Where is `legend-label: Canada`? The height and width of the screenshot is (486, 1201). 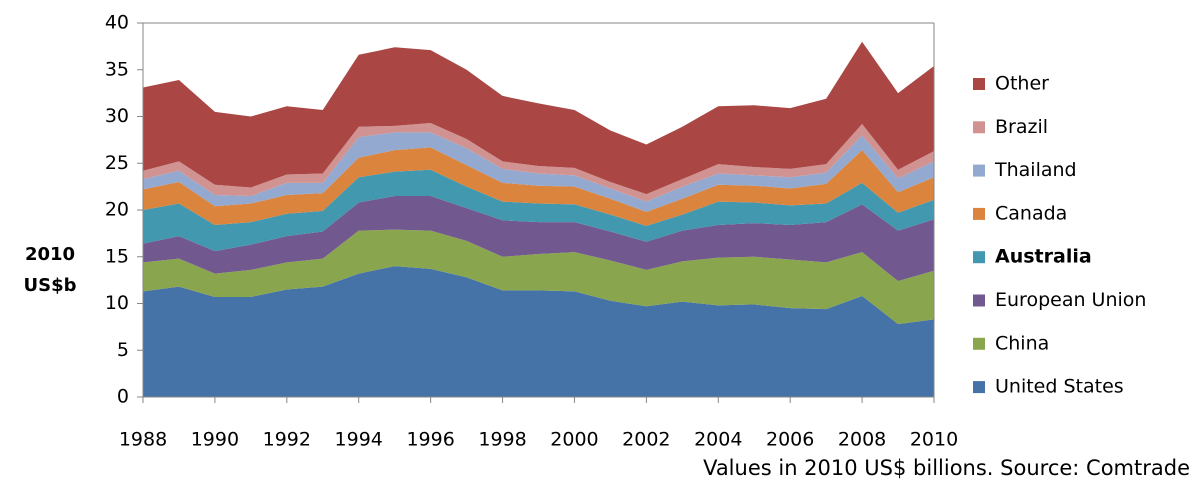
legend-label: Canada is located at coordinates (1031, 213).